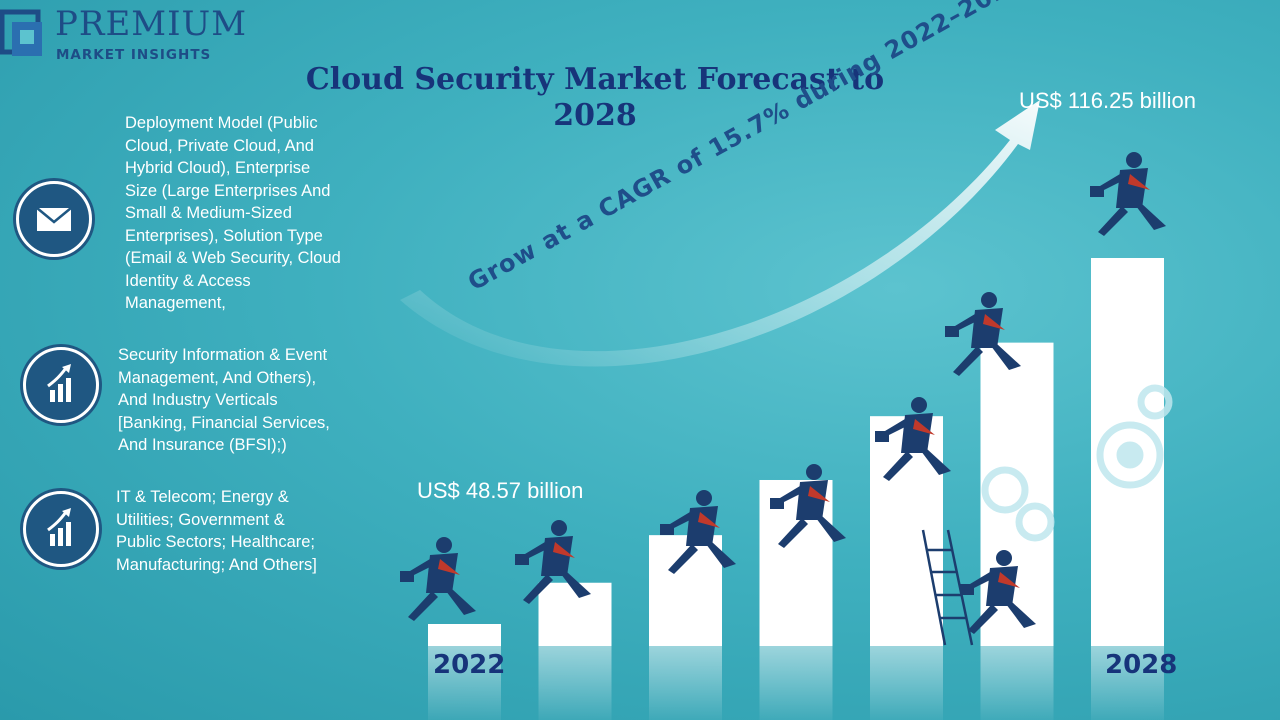  Describe the element at coordinates (469, 665) in the screenshot. I see `x-tick-label-start: 2022` at that location.